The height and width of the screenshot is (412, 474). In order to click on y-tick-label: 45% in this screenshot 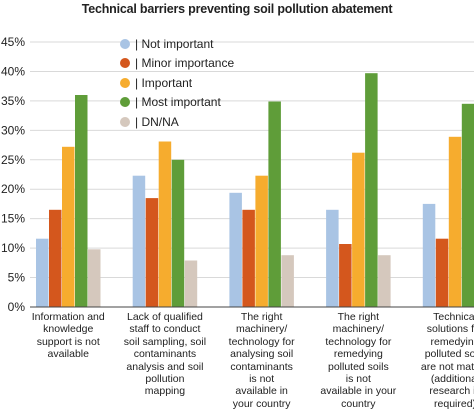, I will do `click(13, 42)`.